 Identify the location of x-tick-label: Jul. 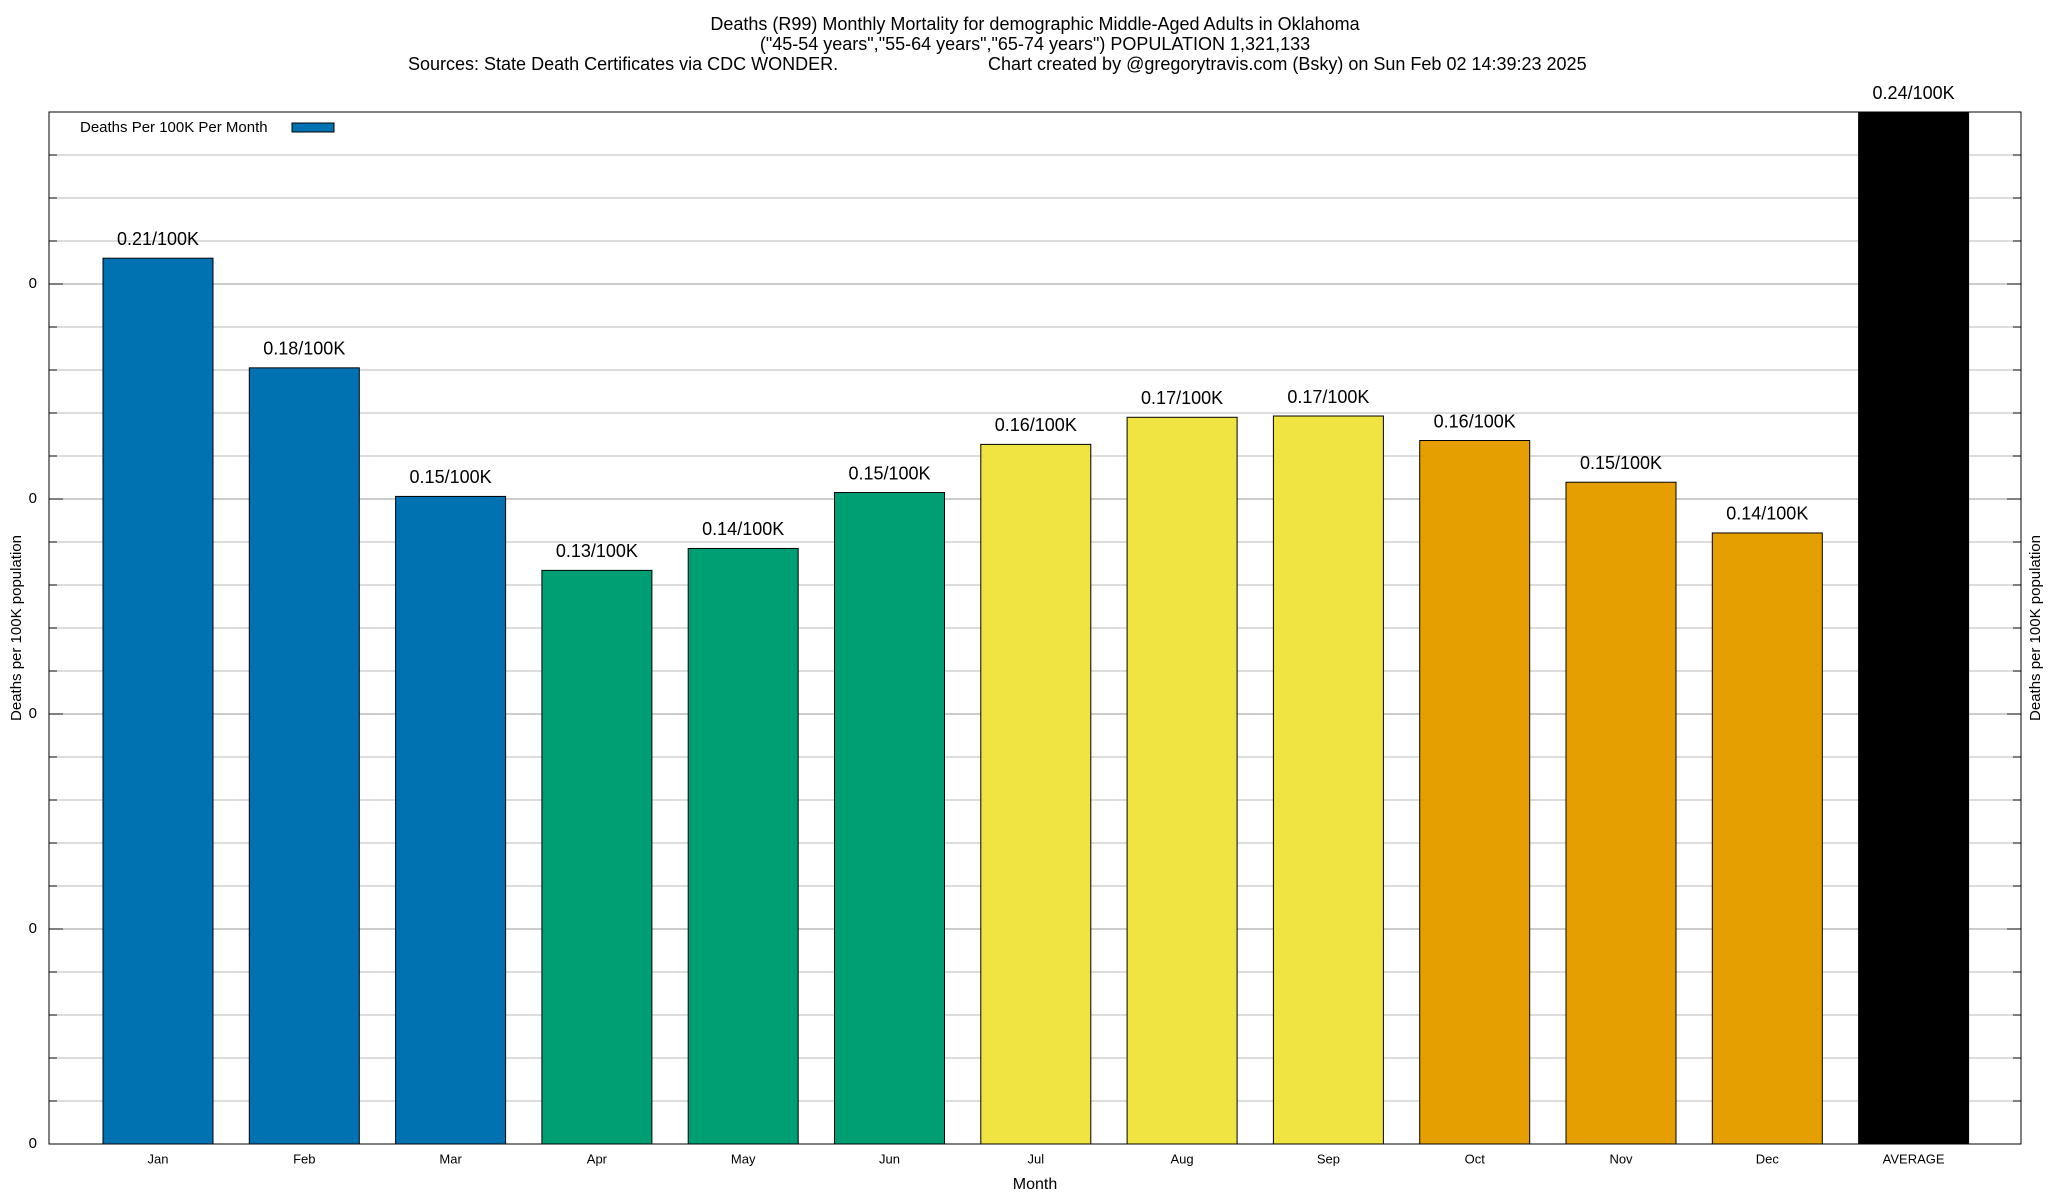
(1035, 1158).